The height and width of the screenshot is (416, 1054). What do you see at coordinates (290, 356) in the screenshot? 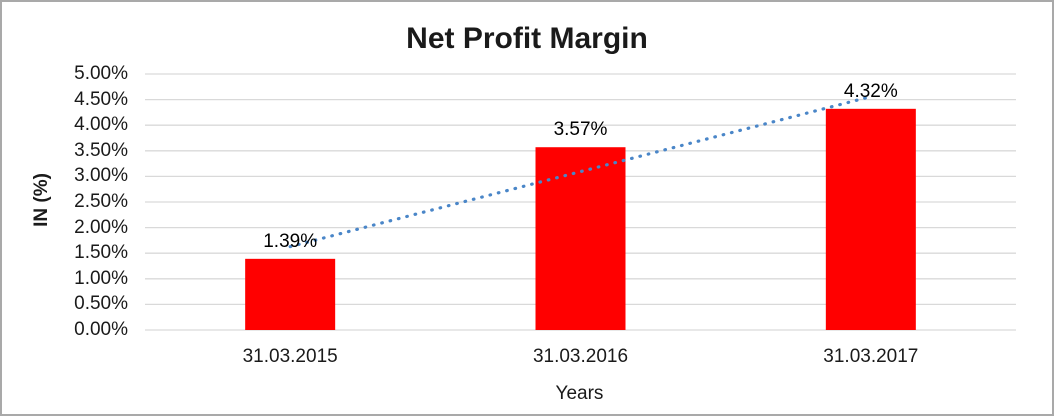
I see `x-tick-label: 31.03.2015` at bounding box center [290, 356].